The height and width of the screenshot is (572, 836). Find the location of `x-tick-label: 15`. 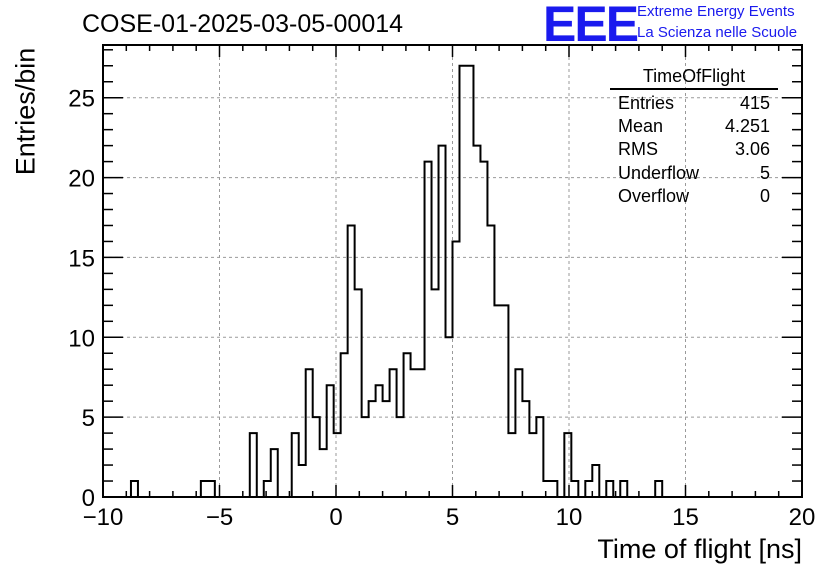

x-tick-label: 15 is located at coordinates (685, 517).